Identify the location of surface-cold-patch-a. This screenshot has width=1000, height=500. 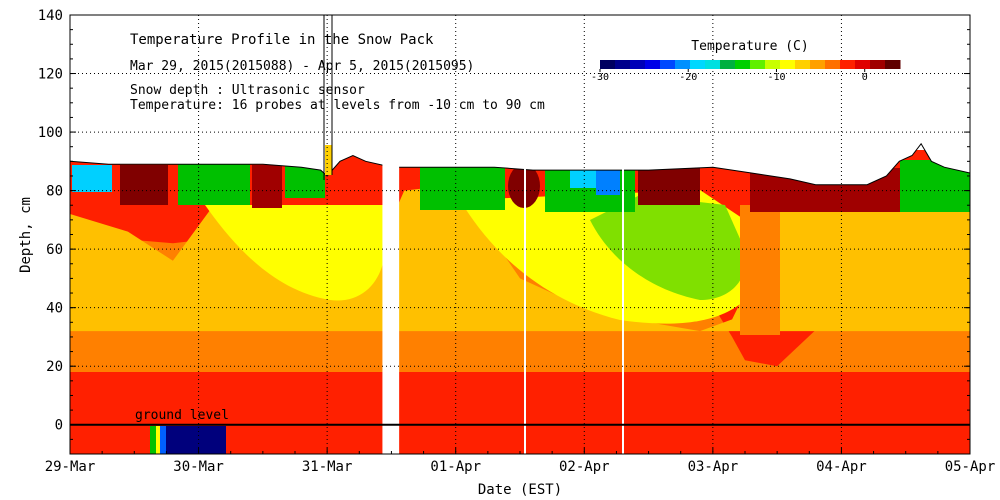
(92, 178).